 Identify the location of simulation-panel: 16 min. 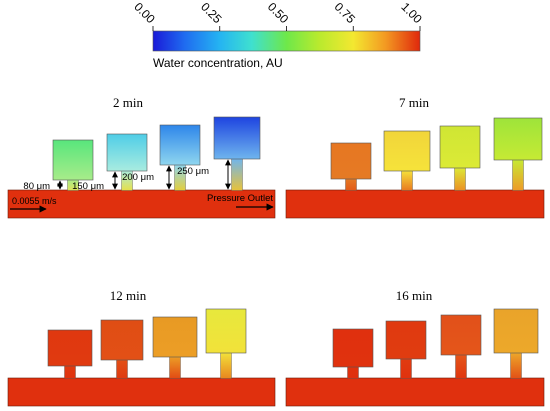
(415, 347).